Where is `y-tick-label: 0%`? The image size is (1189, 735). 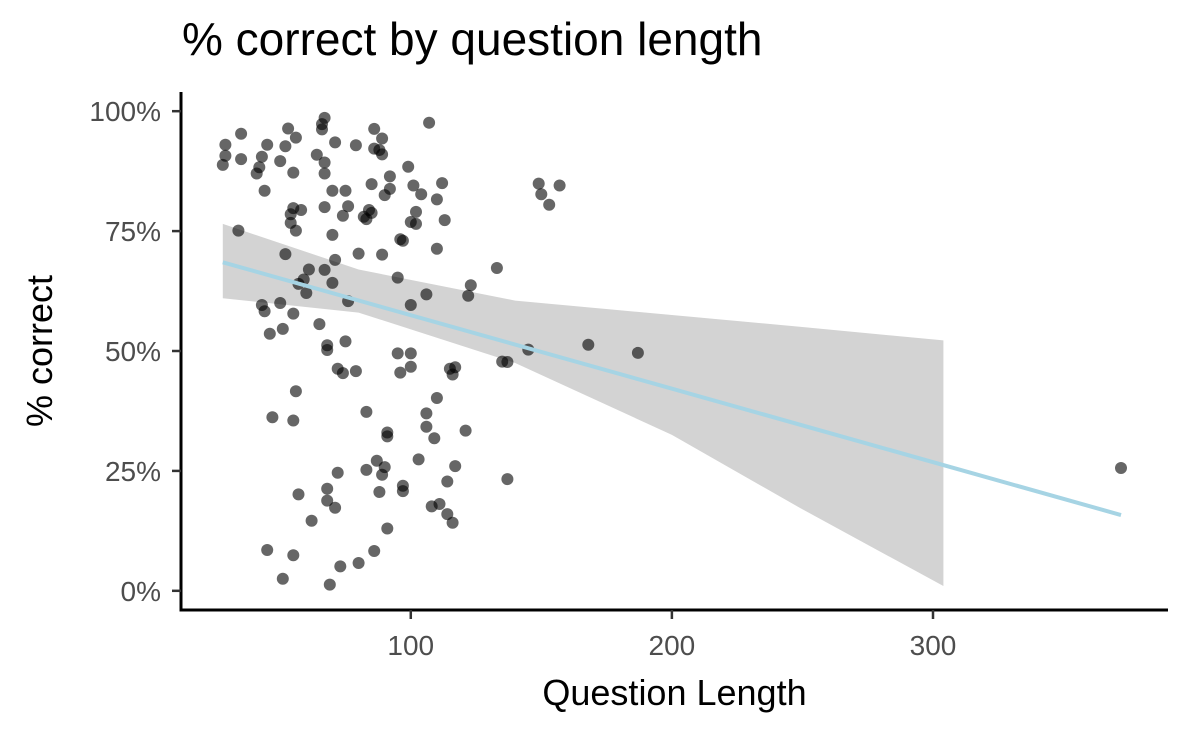
y-tick-label: 0% is located at coordinates (141, 591).